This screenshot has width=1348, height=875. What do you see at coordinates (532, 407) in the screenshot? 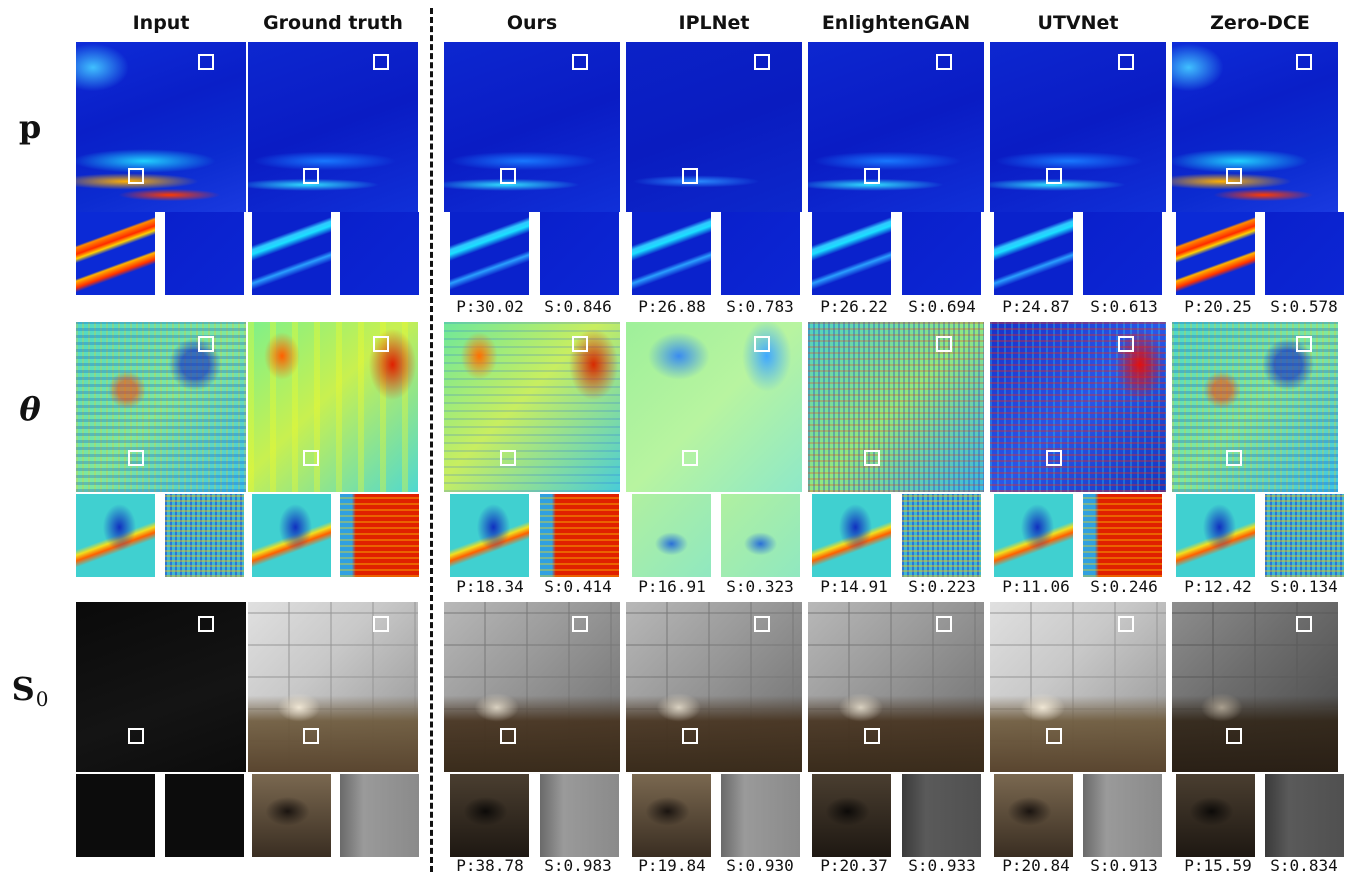
I see `image-theta-ours` at bounding box center [532, 407].